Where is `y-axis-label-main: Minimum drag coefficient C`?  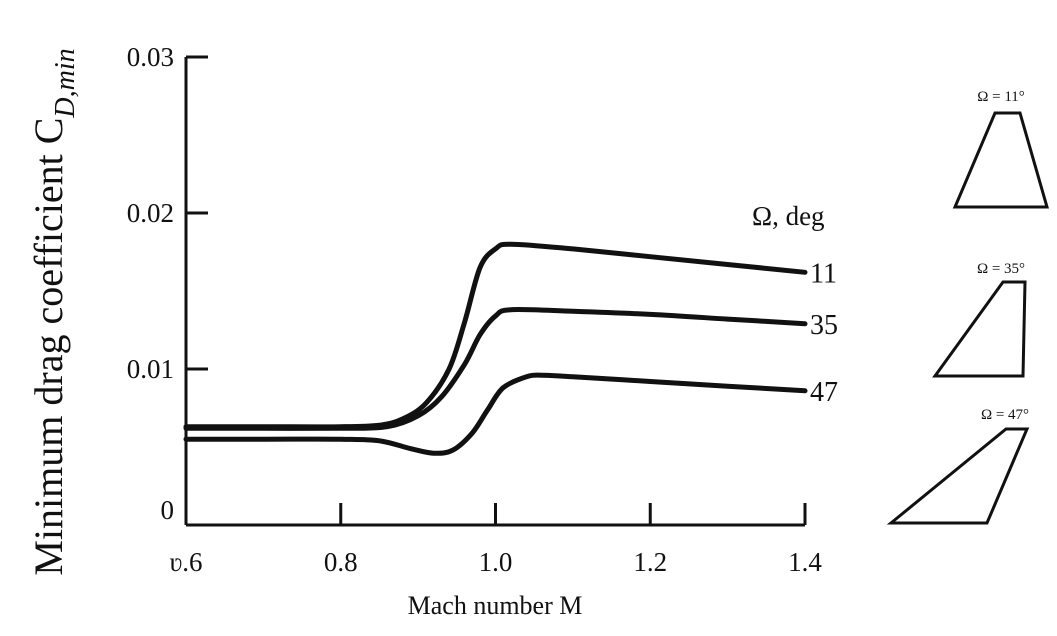
y-axis-label-main: Minimum drag coefficient C is located at coordinates (48, 347).